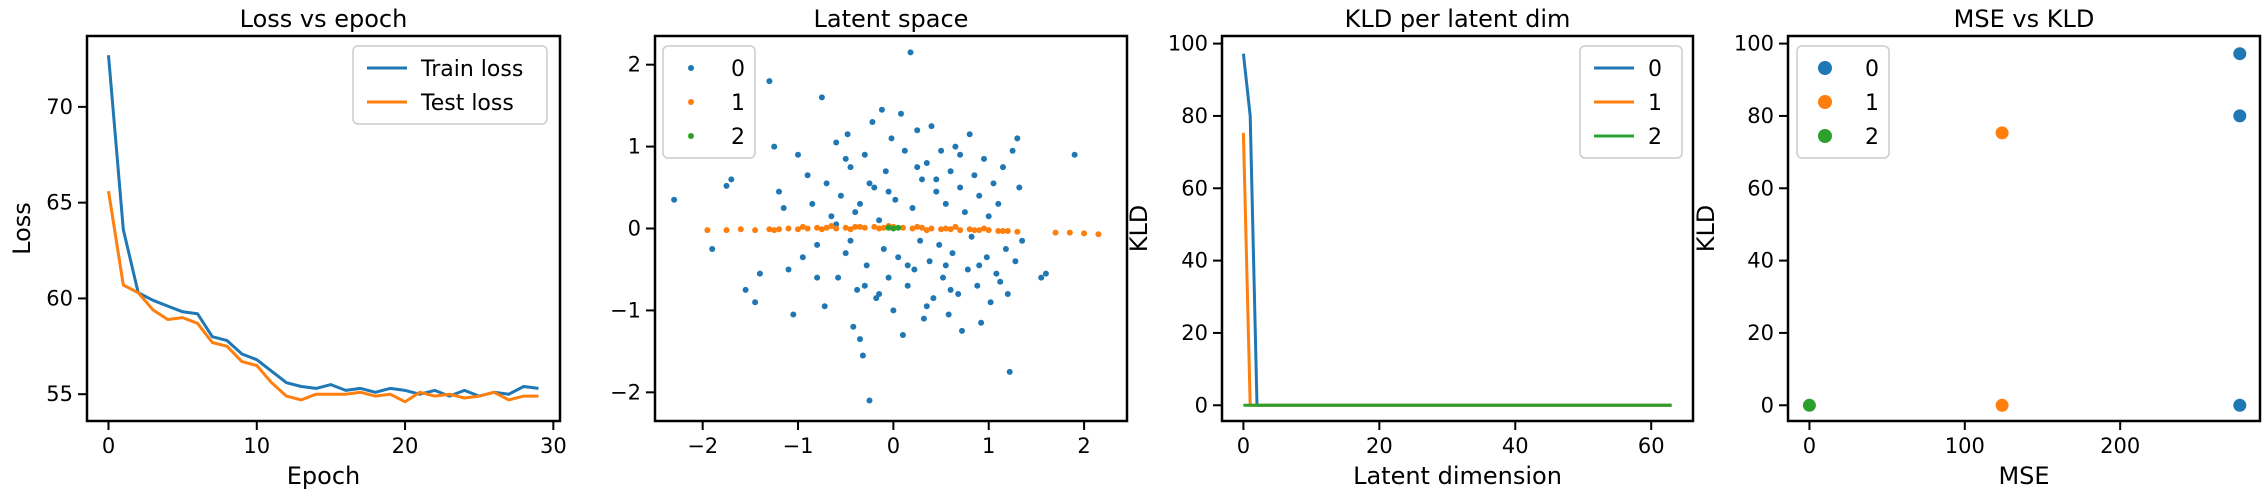  Describe the element at coordinates (1651, 446) in the screenshot. I see `x-tick-label: 60` at that location.